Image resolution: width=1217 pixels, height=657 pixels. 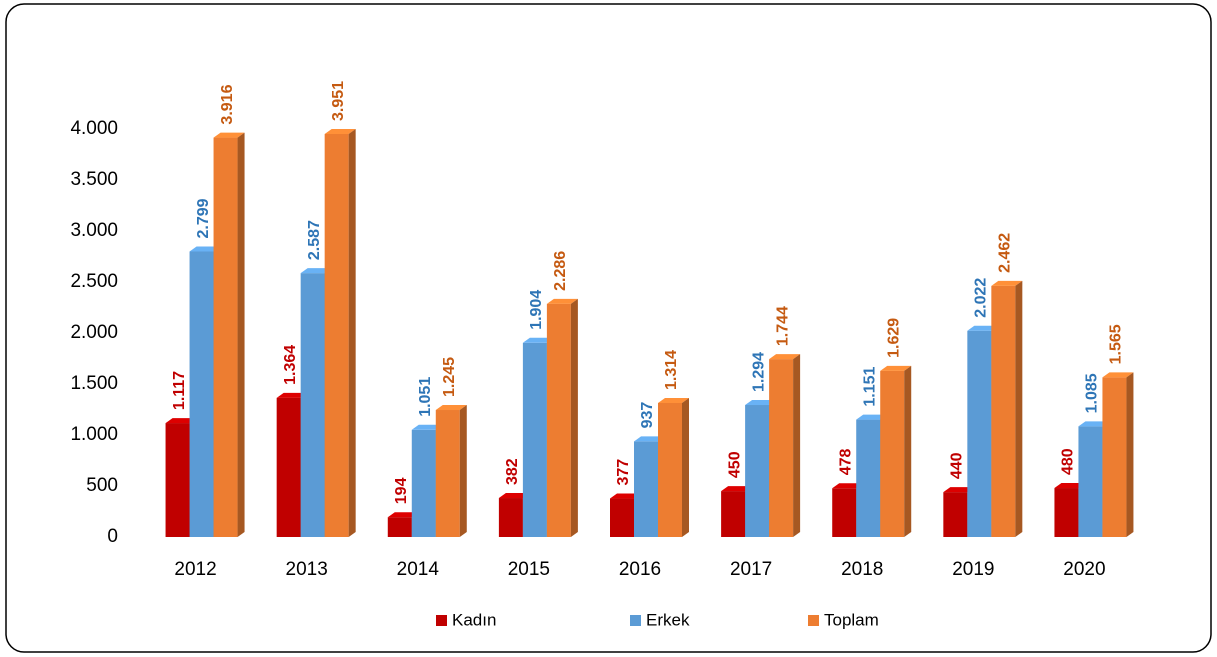 I want to click on legend-label: Erkek, so click(x=668, y=619).